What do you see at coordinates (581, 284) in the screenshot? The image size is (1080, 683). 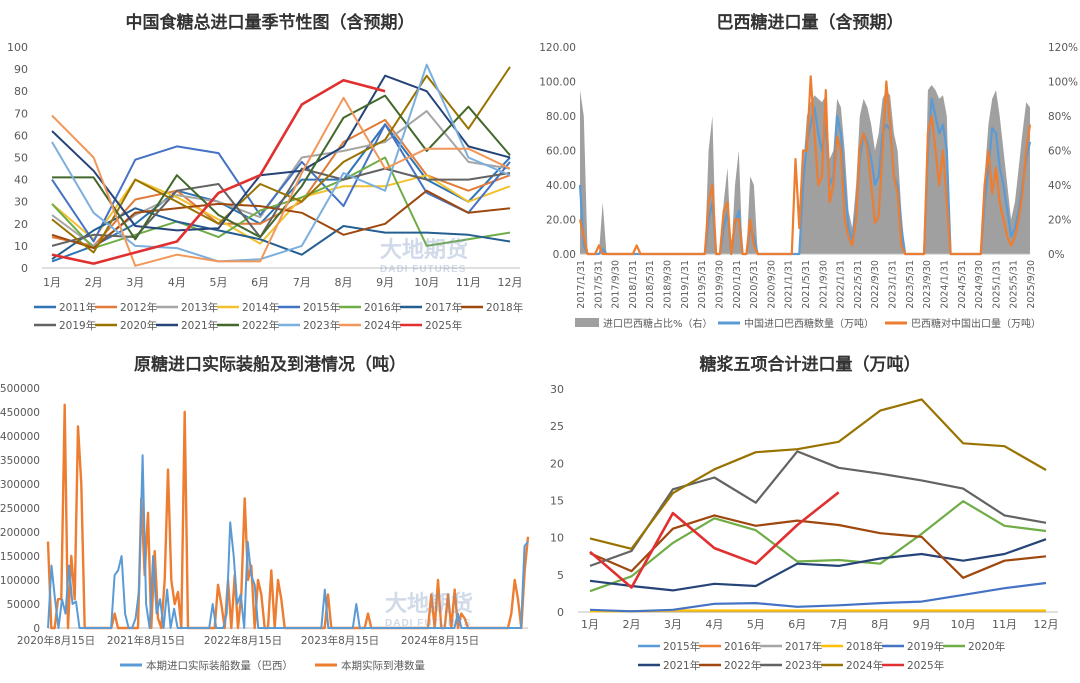 I see `x-tick-label: 2017/1/31` at bounding box center [581, 284].